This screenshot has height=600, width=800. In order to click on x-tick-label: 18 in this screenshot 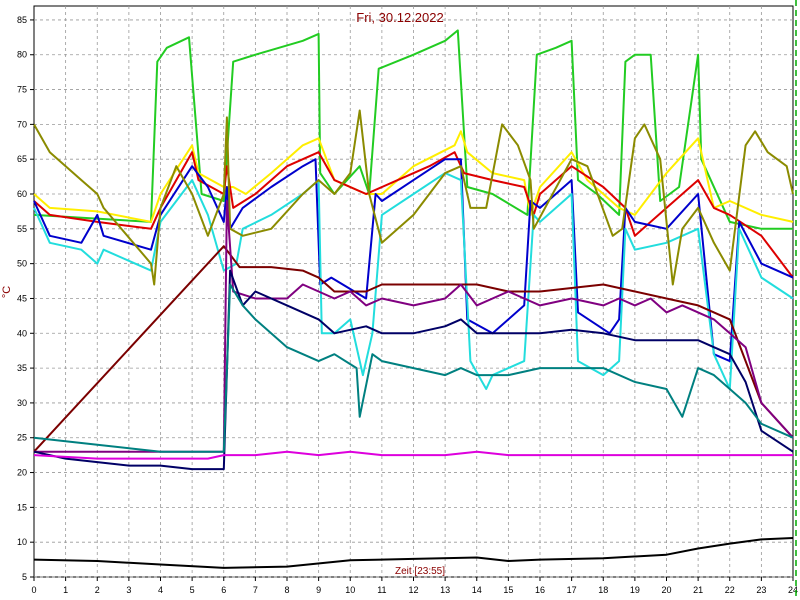, I will do `click(603, 590)`.